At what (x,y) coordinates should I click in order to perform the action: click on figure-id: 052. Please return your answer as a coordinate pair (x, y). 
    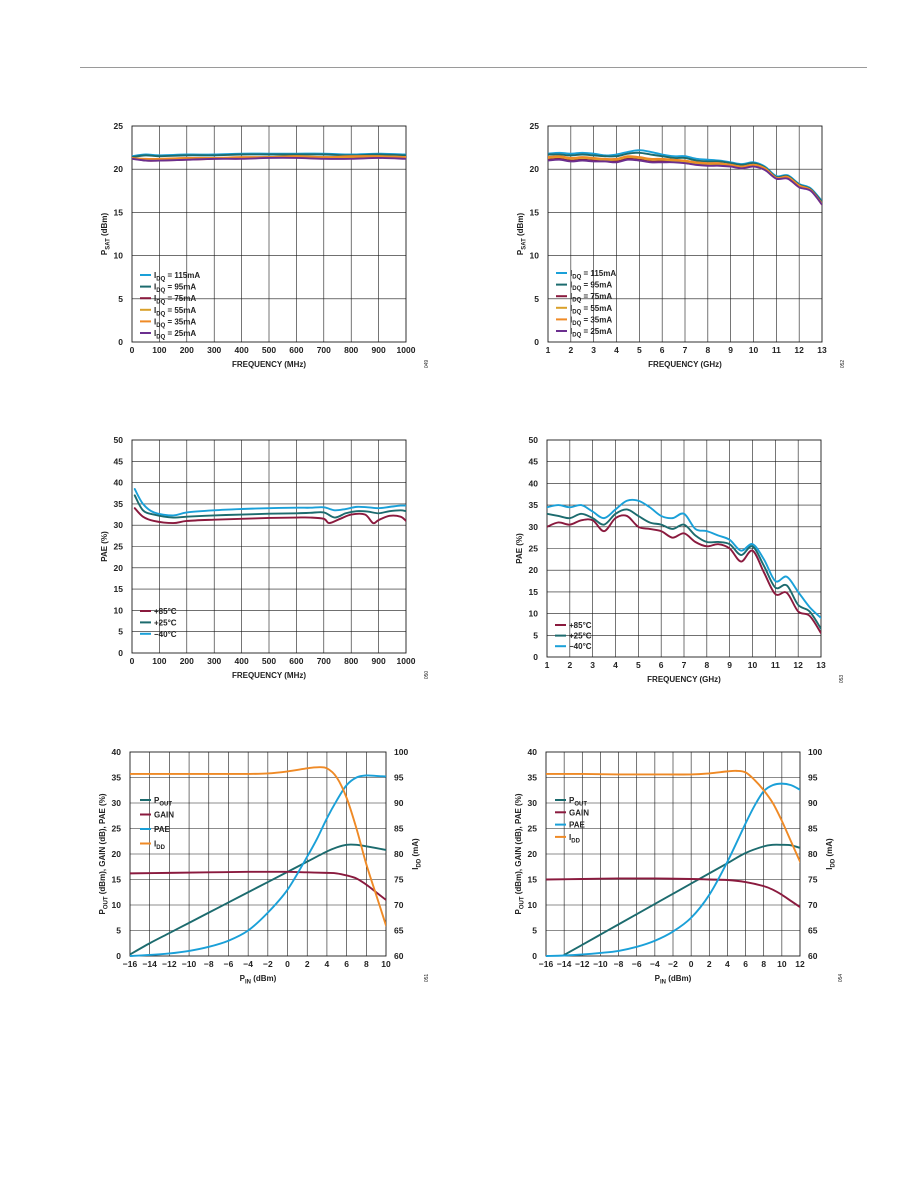
    Looking at the image, I should click on (843, 364).